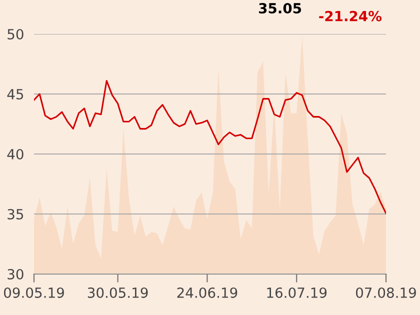 Image resolution: width=420 pixels, height=315 pixels. What do you see at coordinates (350, 16) in the screenshot?
I see `text: -21.24%` at bounding box center [350, 16].